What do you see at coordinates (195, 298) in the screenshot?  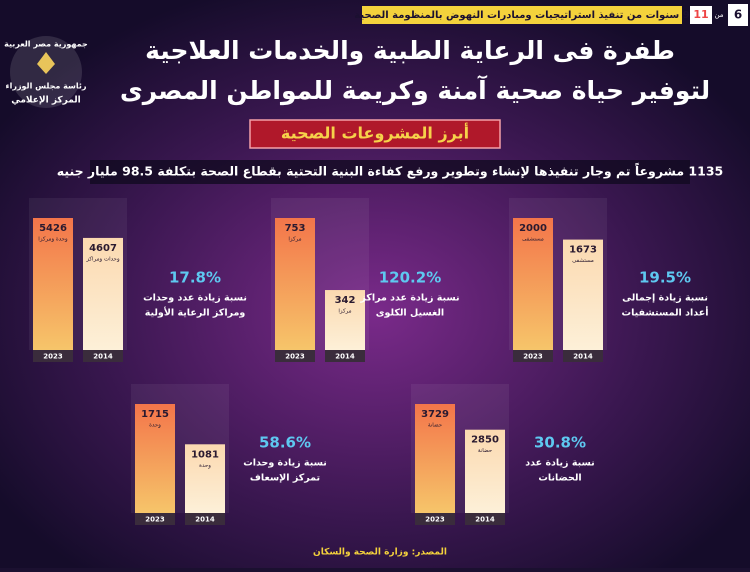 I see `description: نسبة زيادة عدد وحدات` at bounding box center [195, 298].